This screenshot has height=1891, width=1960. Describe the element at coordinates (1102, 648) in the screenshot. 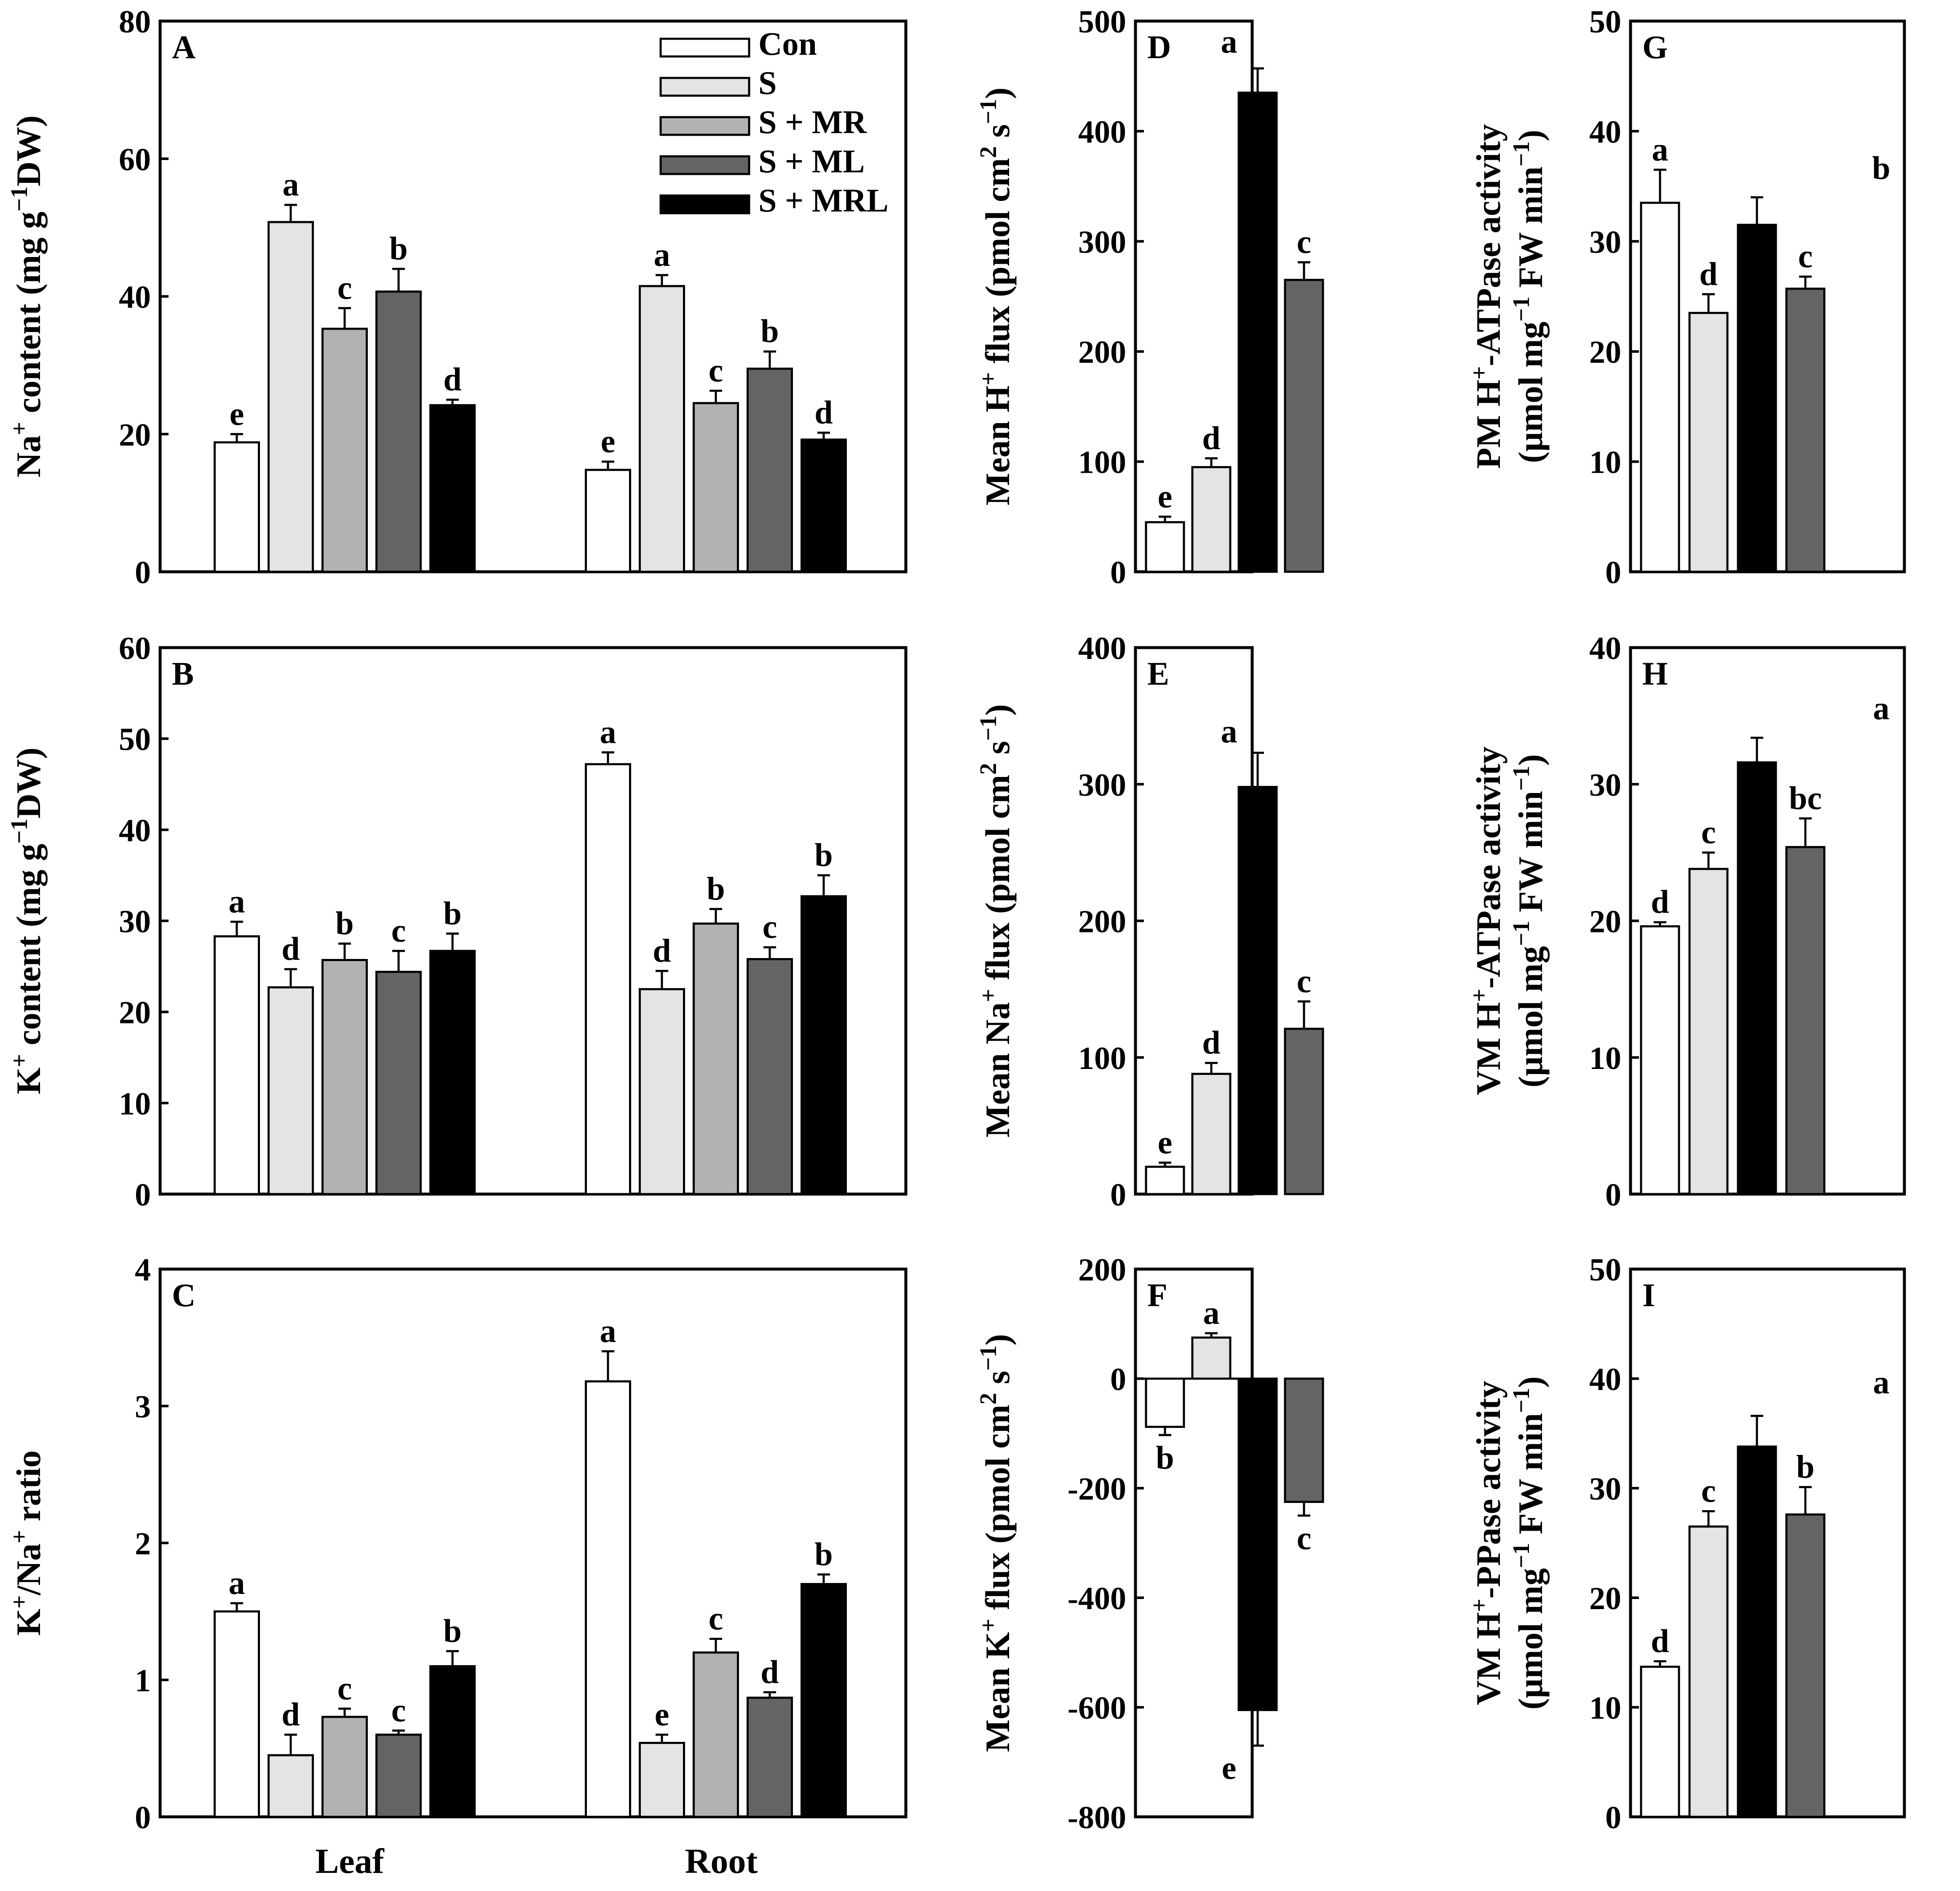

I see `y-tick-label: 400` at that location.